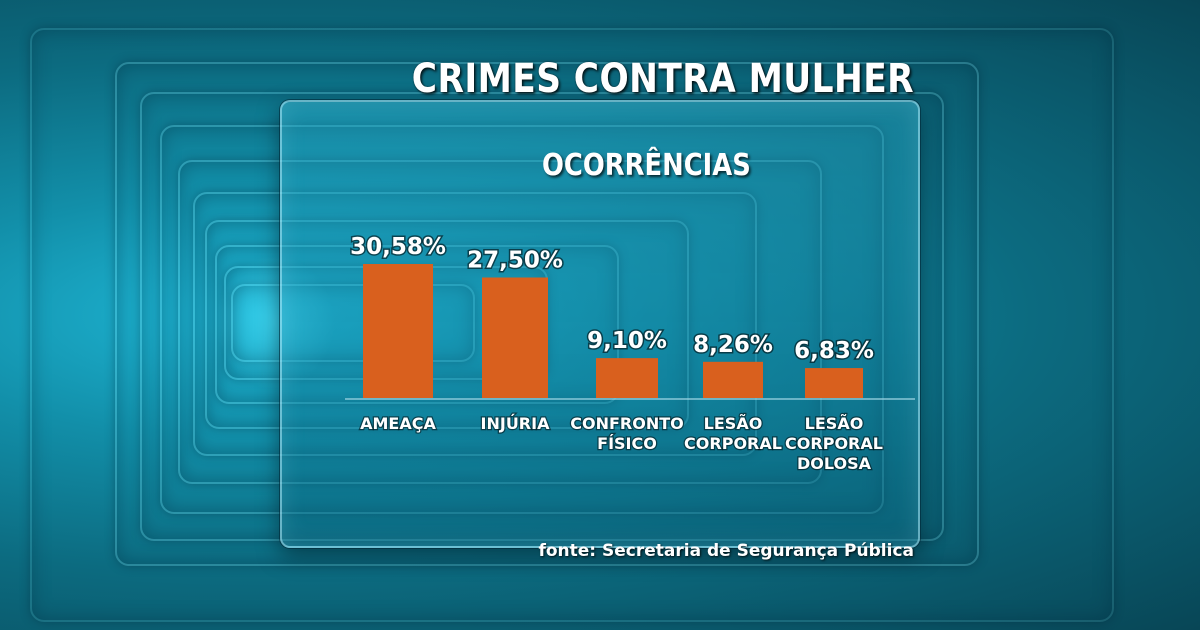 The width and height of the screenshot is (1200, 630). Describe the element at coordinates (275, 322) in the screenshot. I see `background-glow` at that location.